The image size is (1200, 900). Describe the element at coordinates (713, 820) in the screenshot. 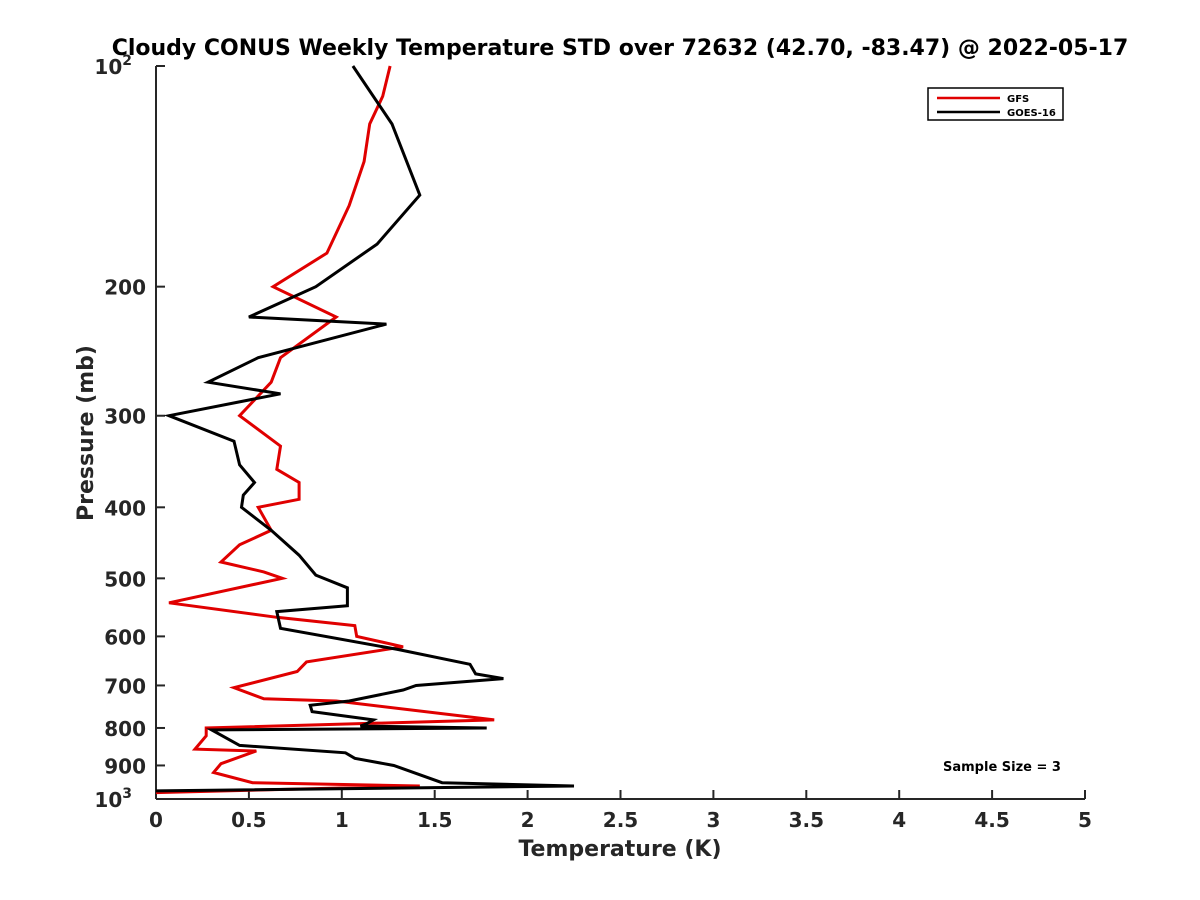

I see `x-tick-label: 3` at that location.